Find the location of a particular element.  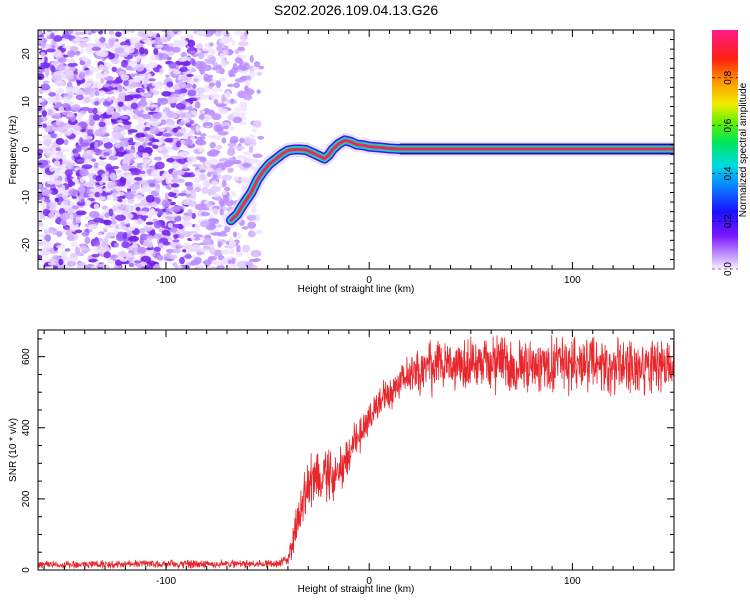

spectrogram-x-tick-label: -100 is located at coordinates (166, 280).